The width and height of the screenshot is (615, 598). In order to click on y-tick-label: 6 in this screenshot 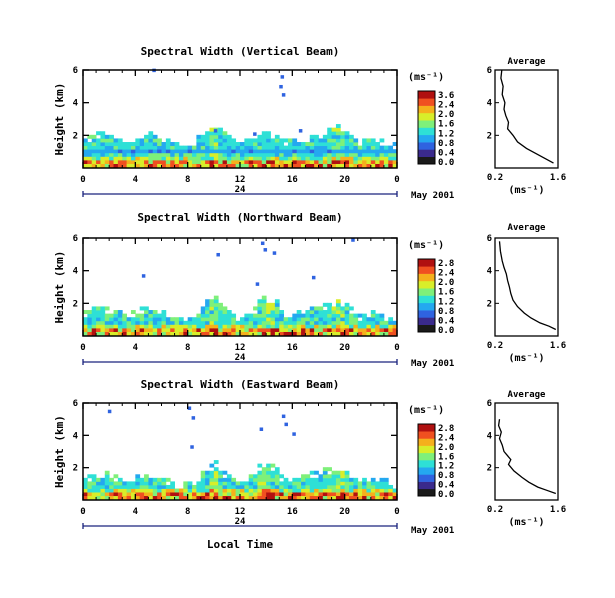, I will do `click(75, 404)`.